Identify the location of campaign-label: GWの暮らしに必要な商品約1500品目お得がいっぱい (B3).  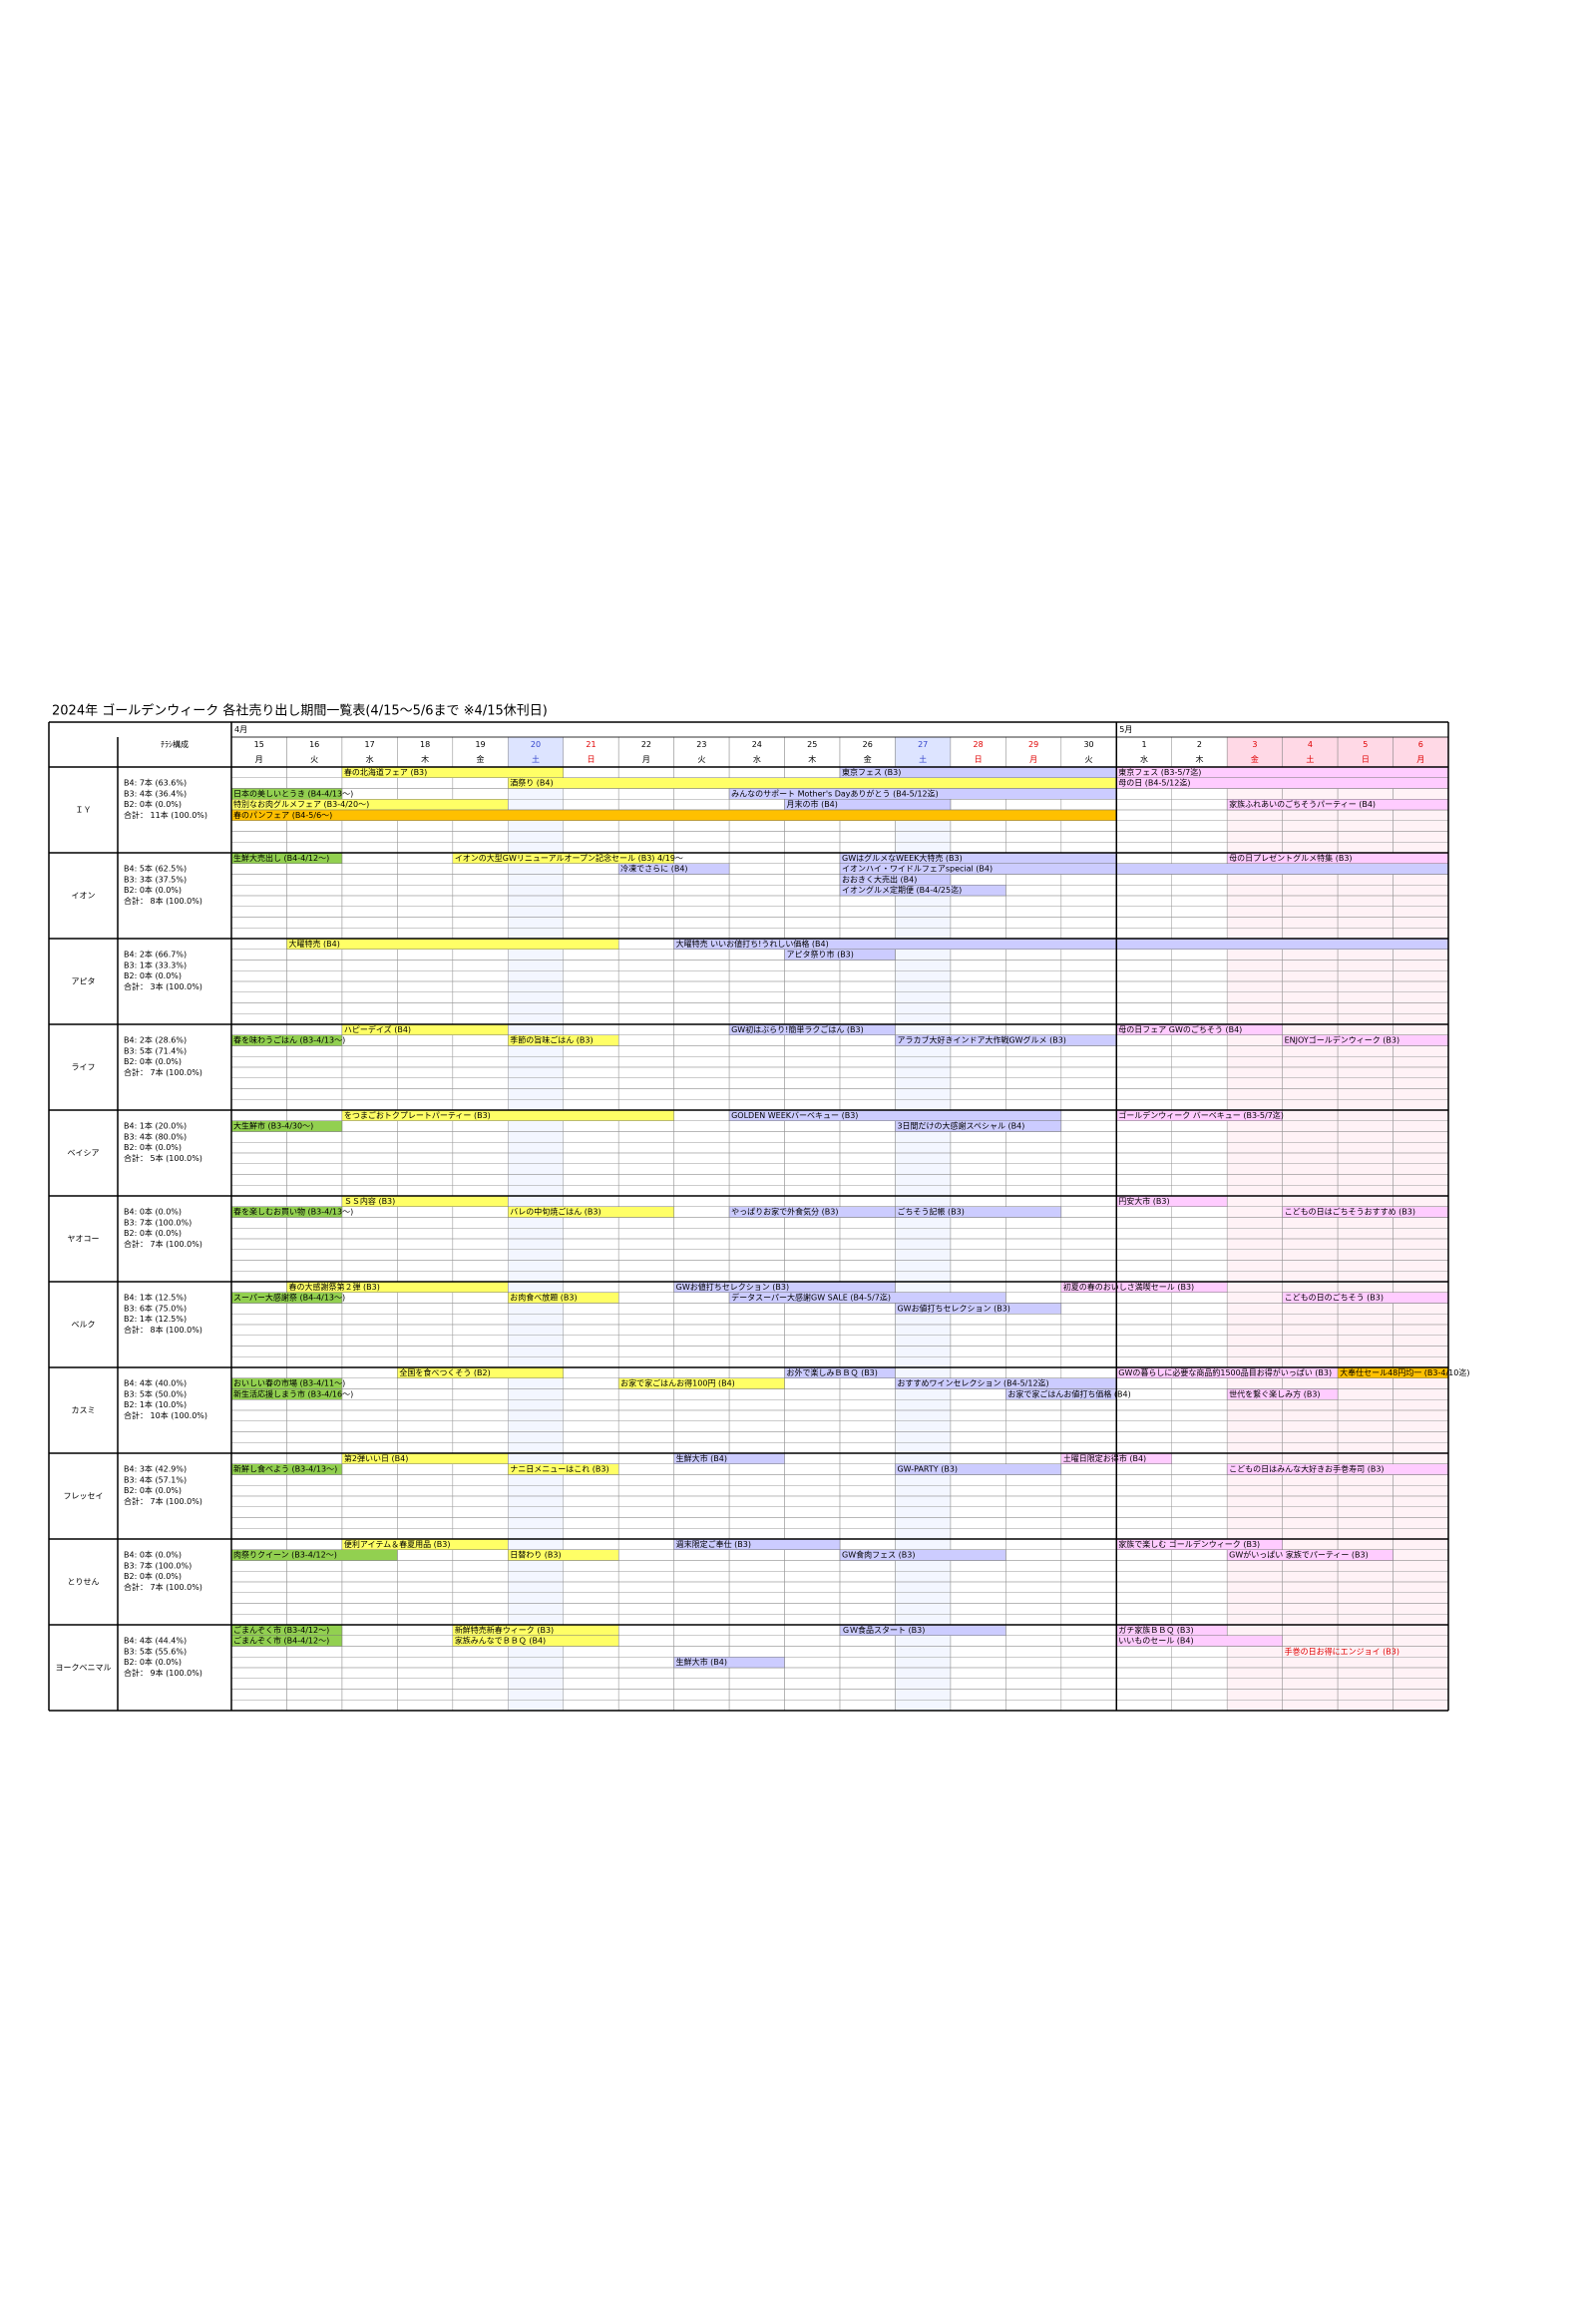
(1225, 1372).